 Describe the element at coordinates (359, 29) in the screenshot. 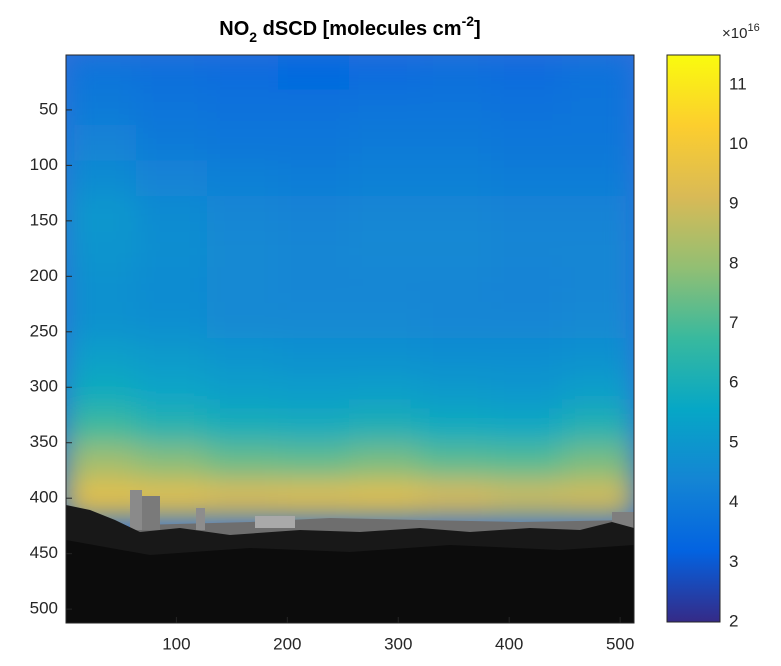

I see `title-part: dSCD [molecules cm` at that location.